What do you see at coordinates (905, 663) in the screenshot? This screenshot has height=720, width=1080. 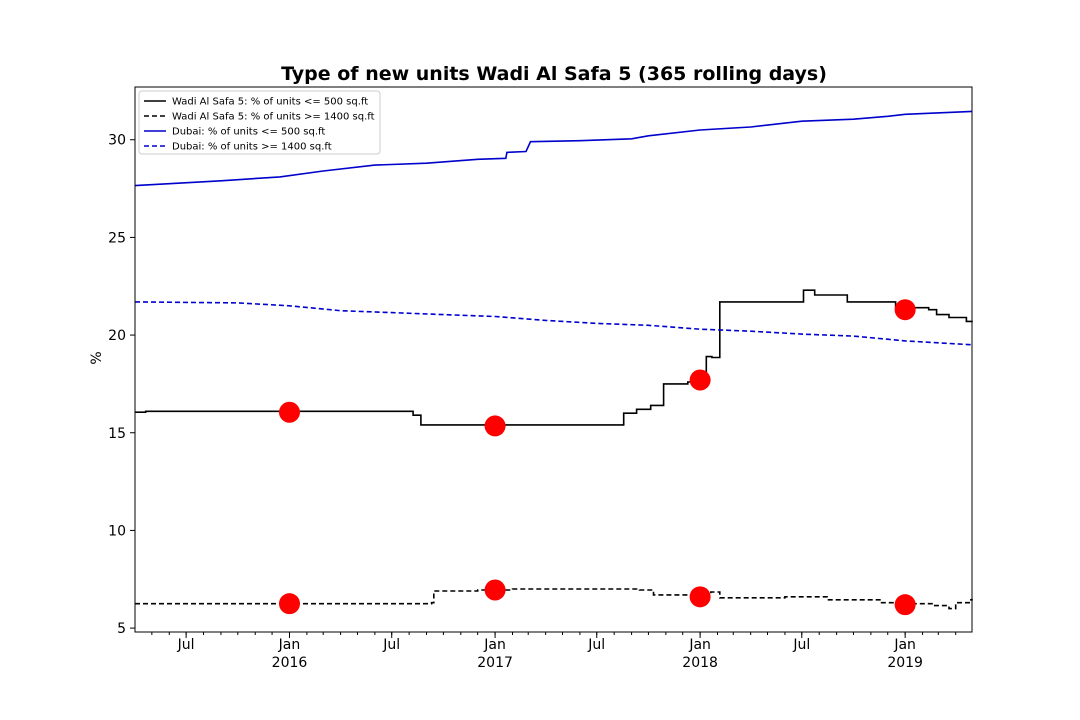 I see `x-tick-year-label: 2019` at bounding box center [905, 663].